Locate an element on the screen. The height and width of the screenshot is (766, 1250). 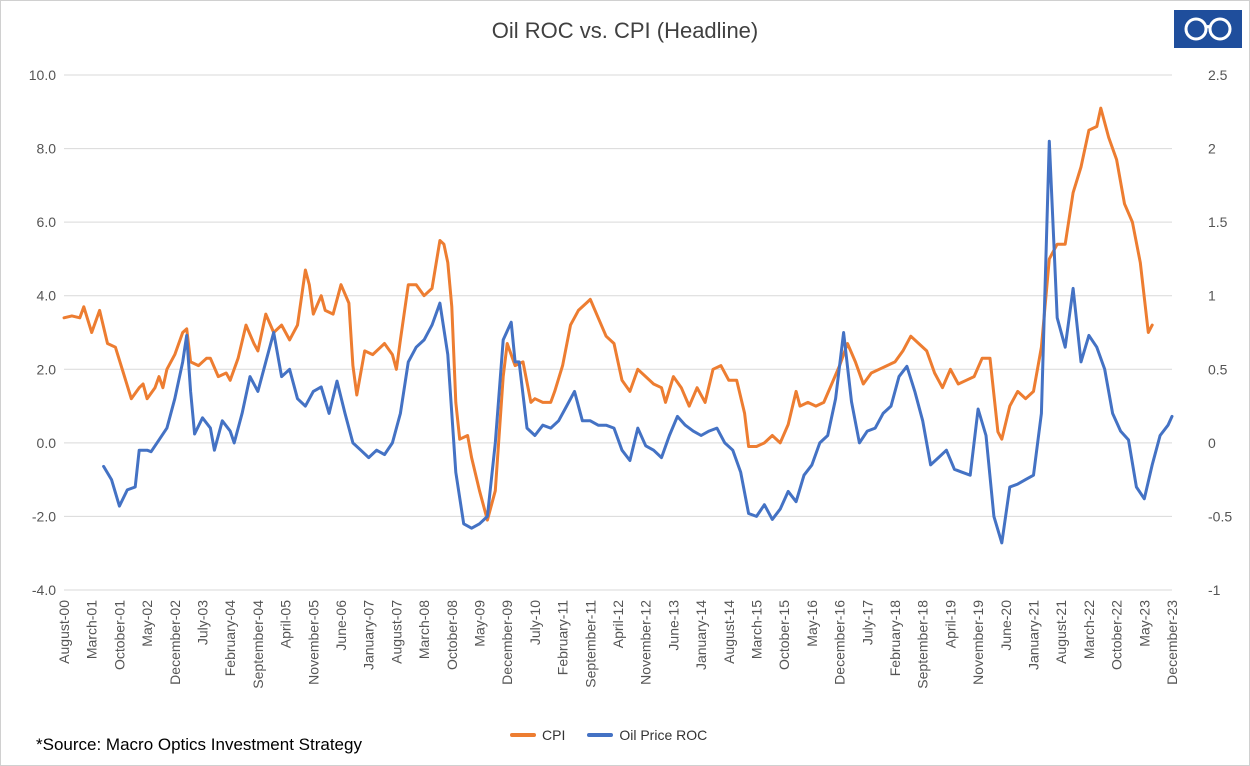
x-tick-label: September-11 is located at coordinates (590, 644).